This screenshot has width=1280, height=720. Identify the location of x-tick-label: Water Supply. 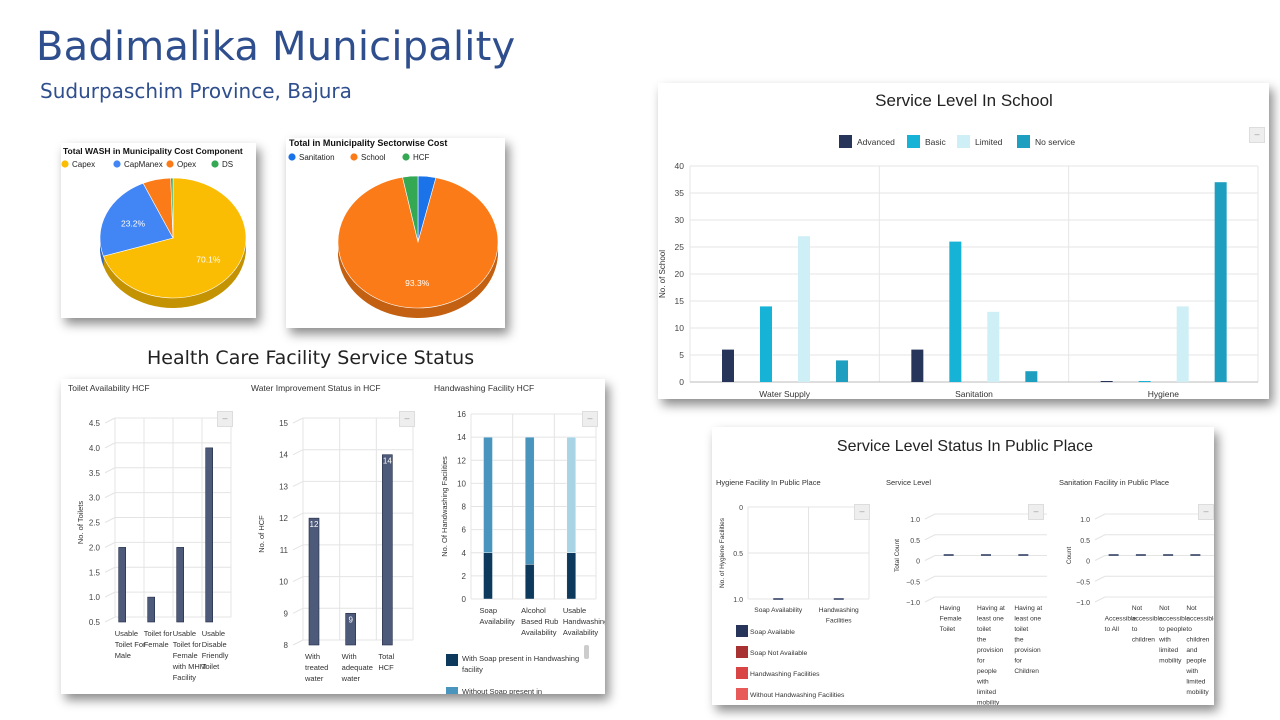
(784, 394).